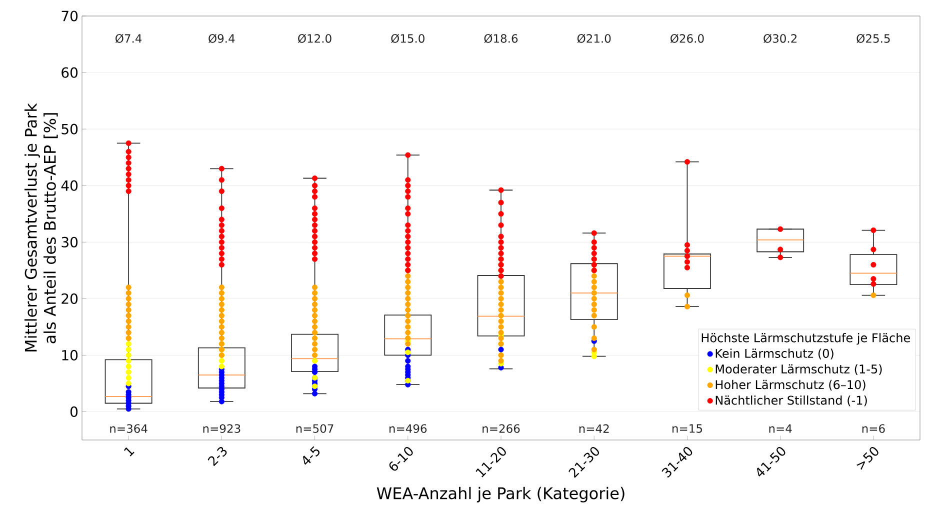 The width and height of the screenshot is (925, 515). I want to click on x-axis-title: WEA-Anzahl je Park (Kategorie), so click(500, 494).